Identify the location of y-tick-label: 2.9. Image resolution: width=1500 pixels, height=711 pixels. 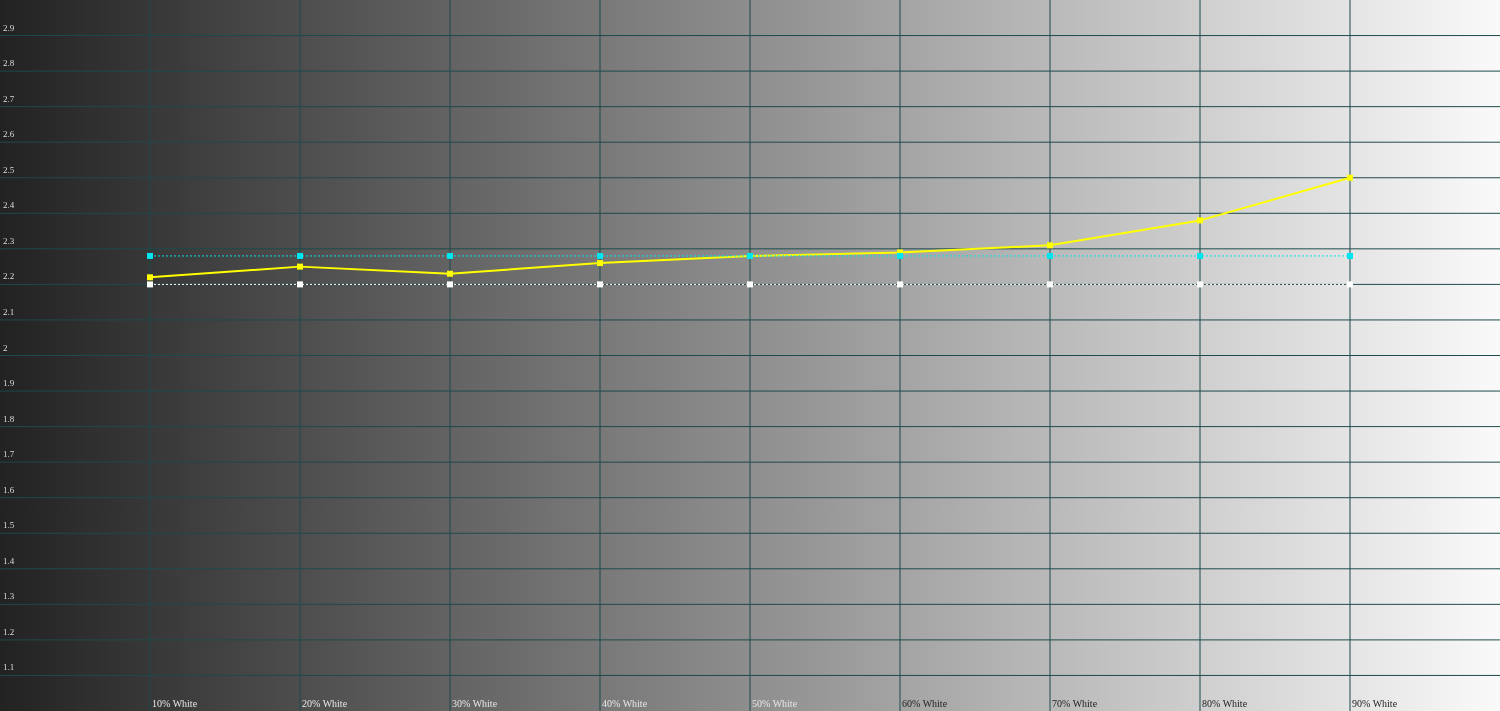
(9, 27).